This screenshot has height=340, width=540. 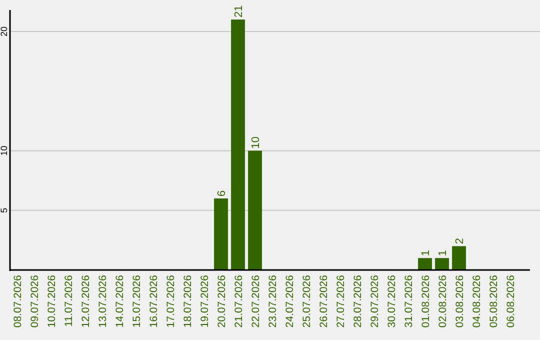 What do you see at coordinates (358, 301) in the screenshot?
I see `x-tick-label: 28.07.2026` at bounding box center [358, 301].